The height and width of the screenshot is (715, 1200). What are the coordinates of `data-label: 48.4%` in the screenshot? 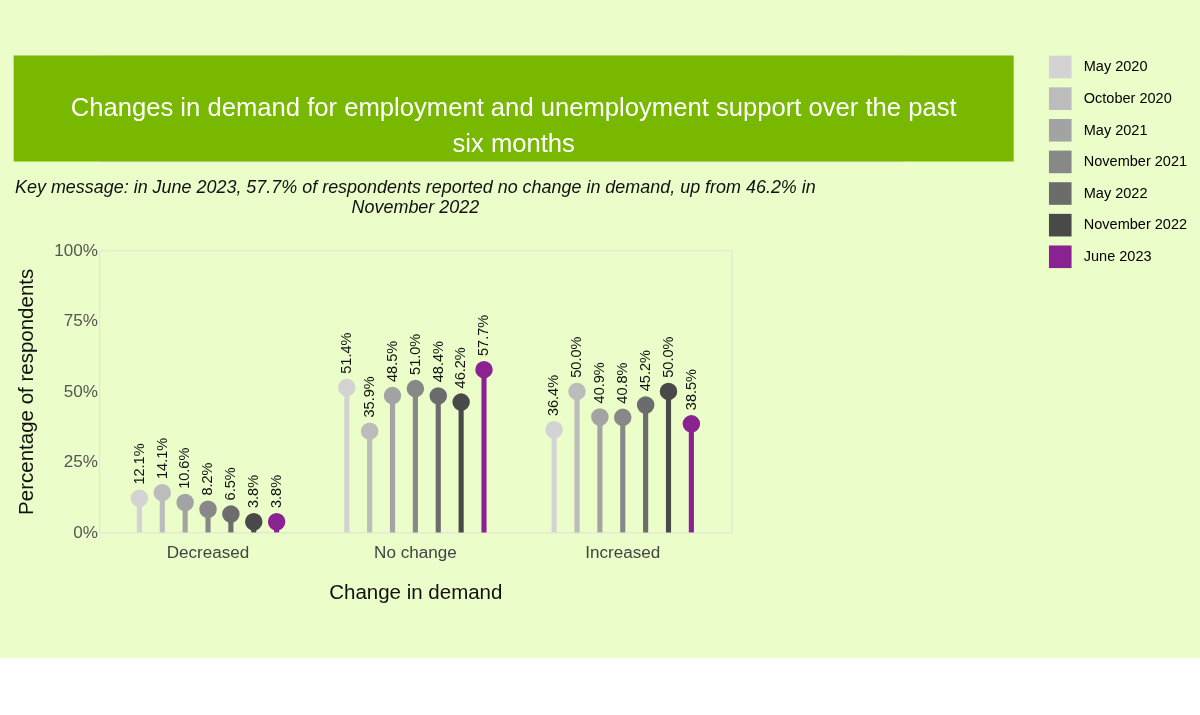 It's located at (437, 361).